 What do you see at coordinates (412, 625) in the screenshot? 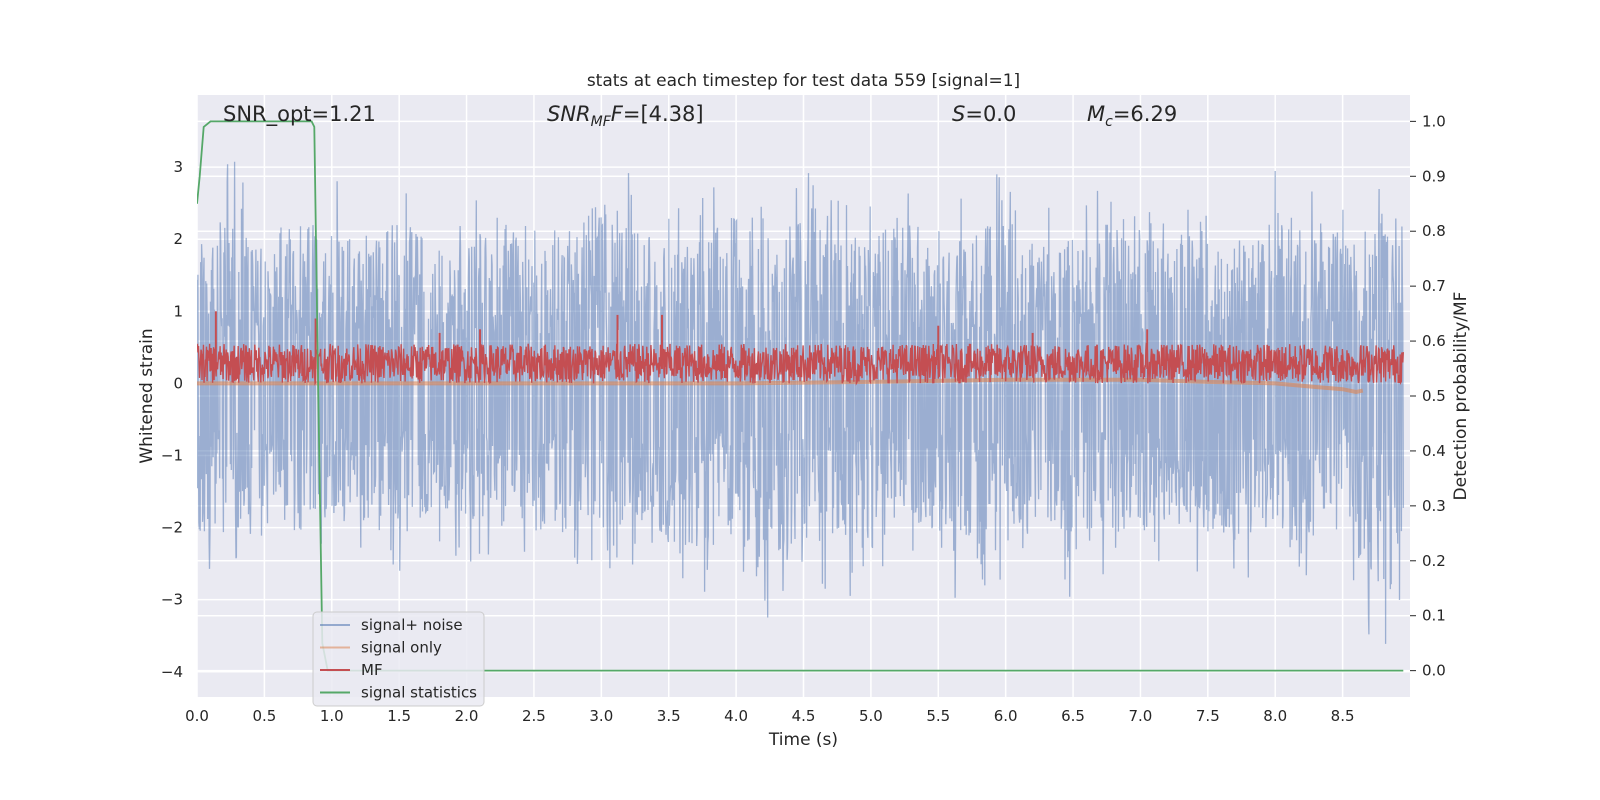
I see `legend-label: signal+ noise` at bounding box center [412, 625].